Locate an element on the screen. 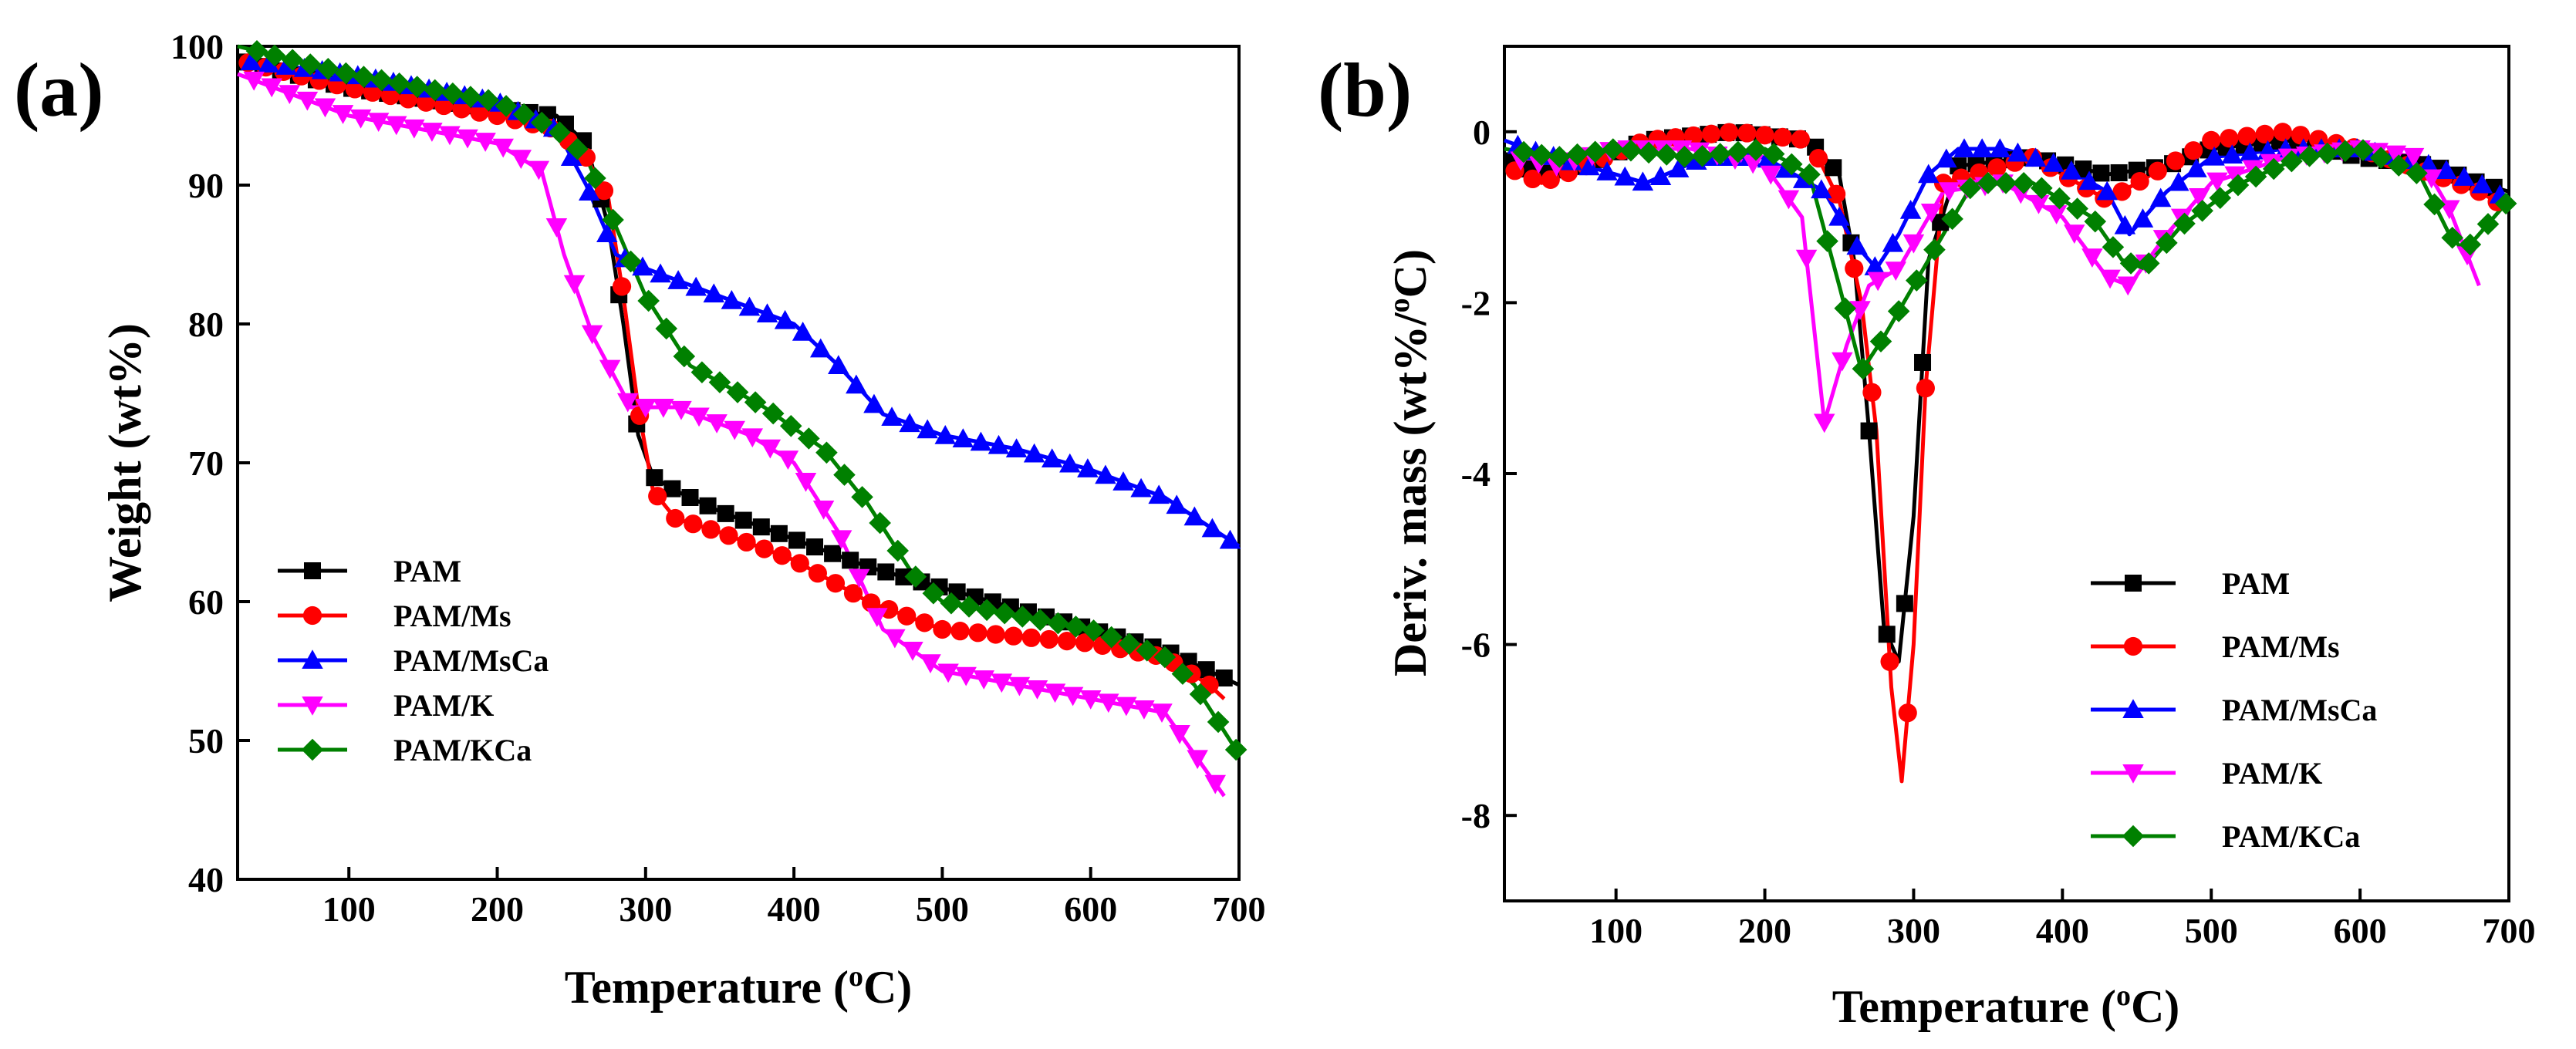  legend-label: PAM/MsCa is located at coordinates (2299, 710).